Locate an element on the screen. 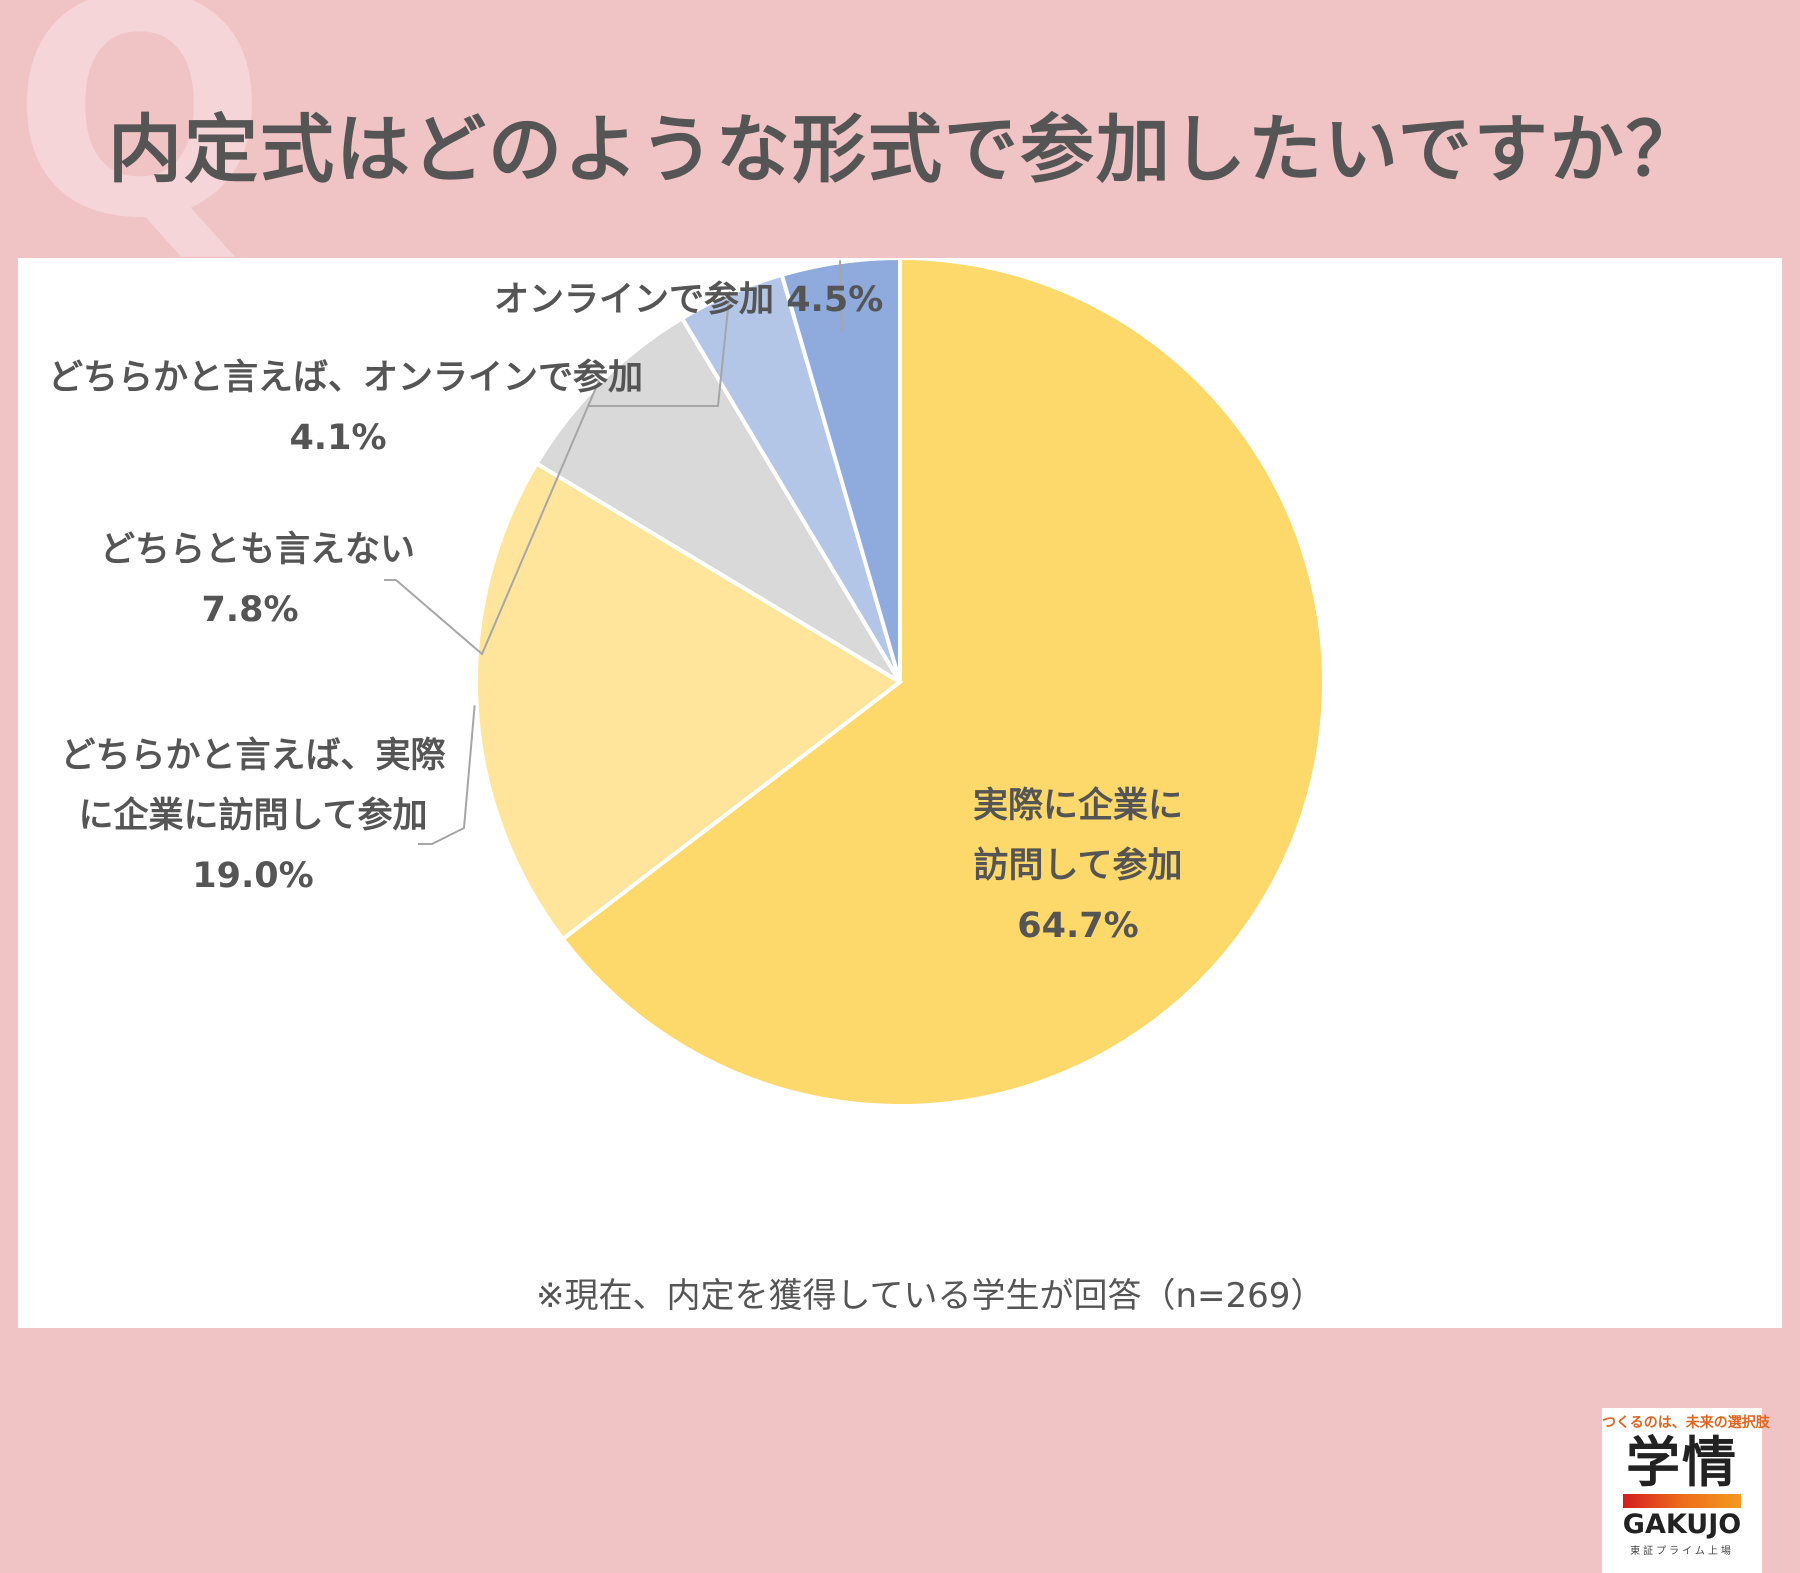 Image resolution: width=1800 pixels, height=1573 pixels. slice-value-neither: 7.8% is located at coordinates (250, 610).